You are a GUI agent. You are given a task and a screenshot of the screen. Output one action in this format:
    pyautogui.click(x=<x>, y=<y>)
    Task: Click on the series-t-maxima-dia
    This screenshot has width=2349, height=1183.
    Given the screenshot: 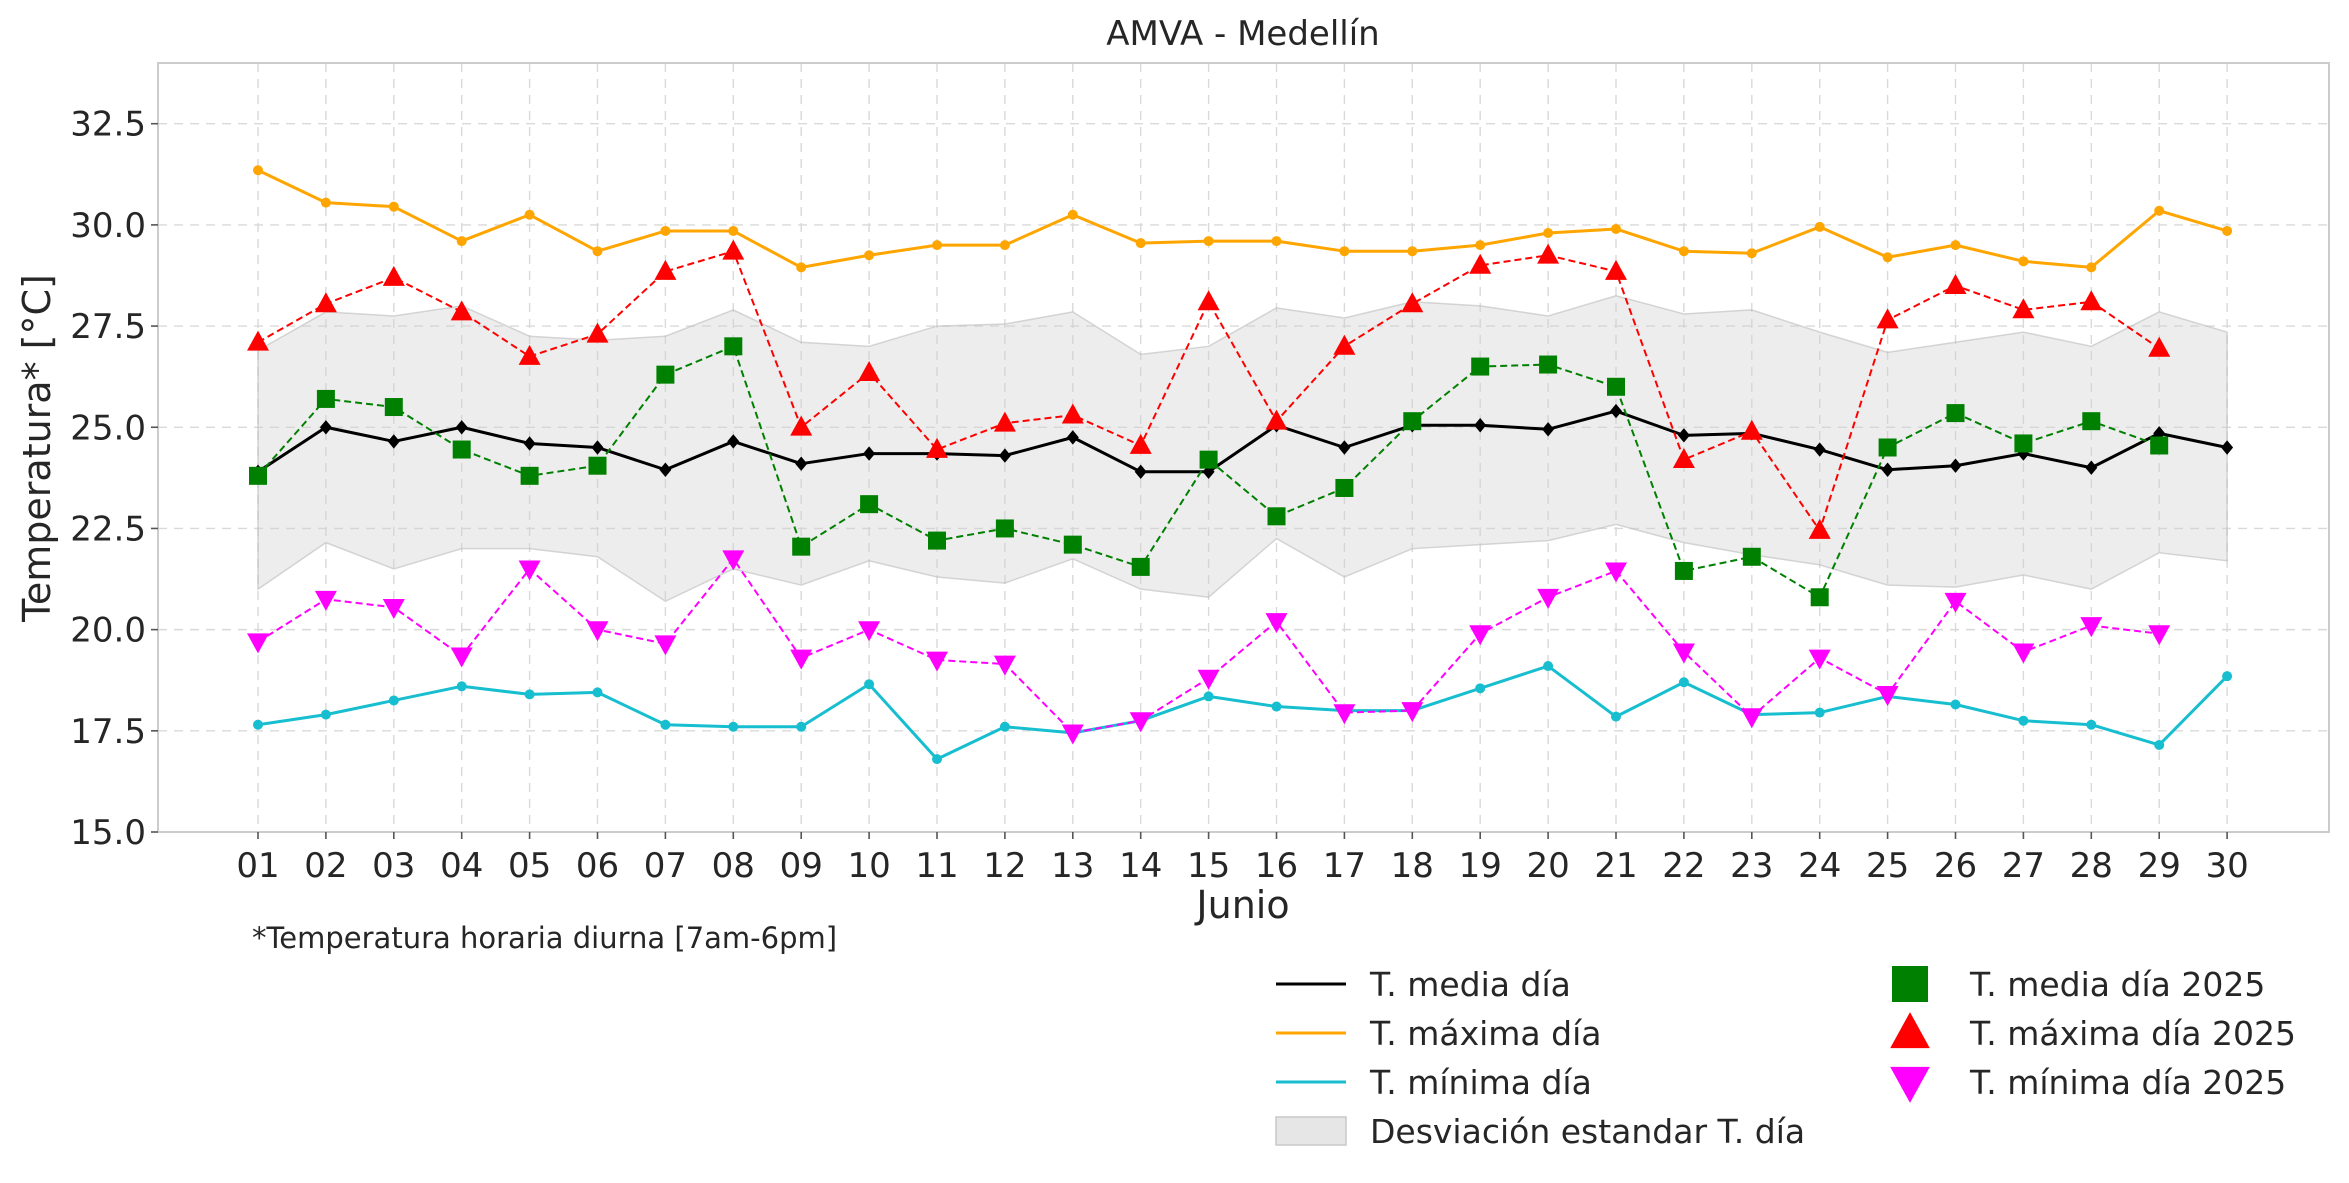 What is the action you would take?
    pyautogui.click(x=1243, y=219)
    